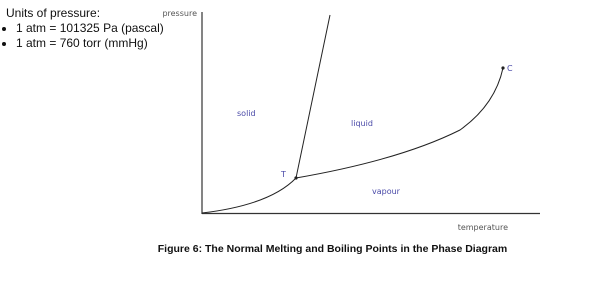 The width and height of the screenshot is (615, 284). Describe the element at coordinates (483, 227) in the screenshot. I see `x-axis-label: temperature` at that location.